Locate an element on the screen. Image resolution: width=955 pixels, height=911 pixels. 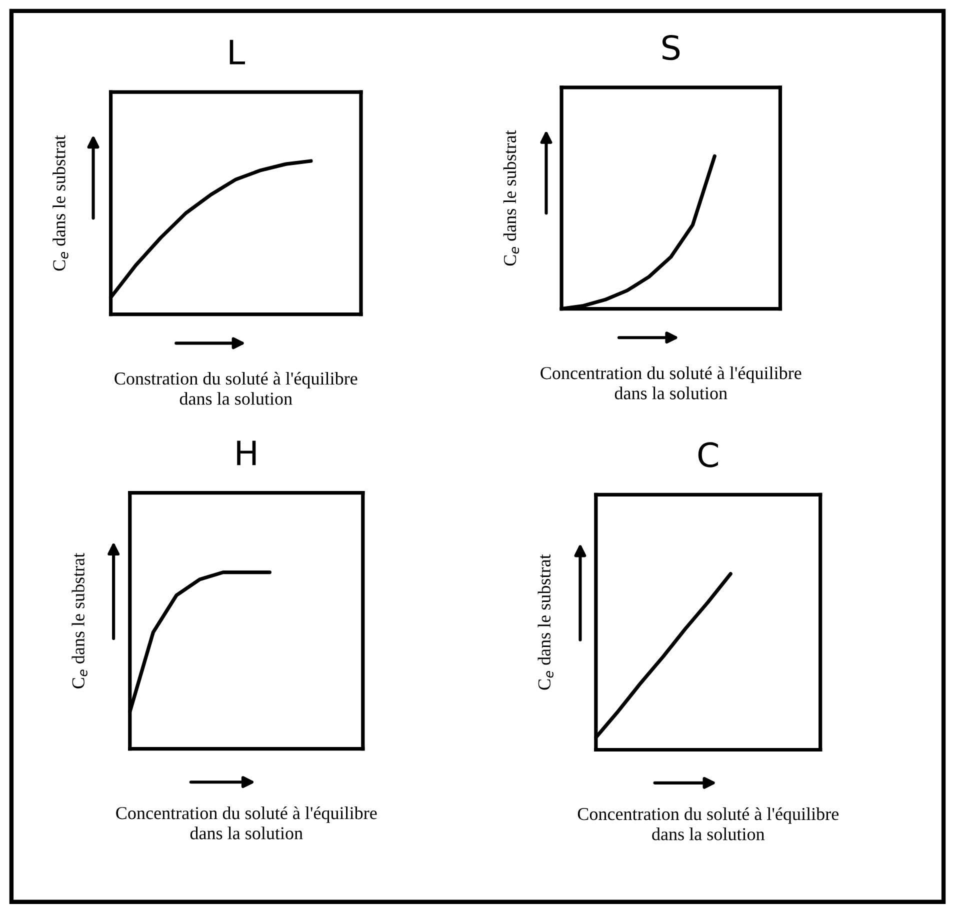
chart-title: H is located at coordinates (246, 453).